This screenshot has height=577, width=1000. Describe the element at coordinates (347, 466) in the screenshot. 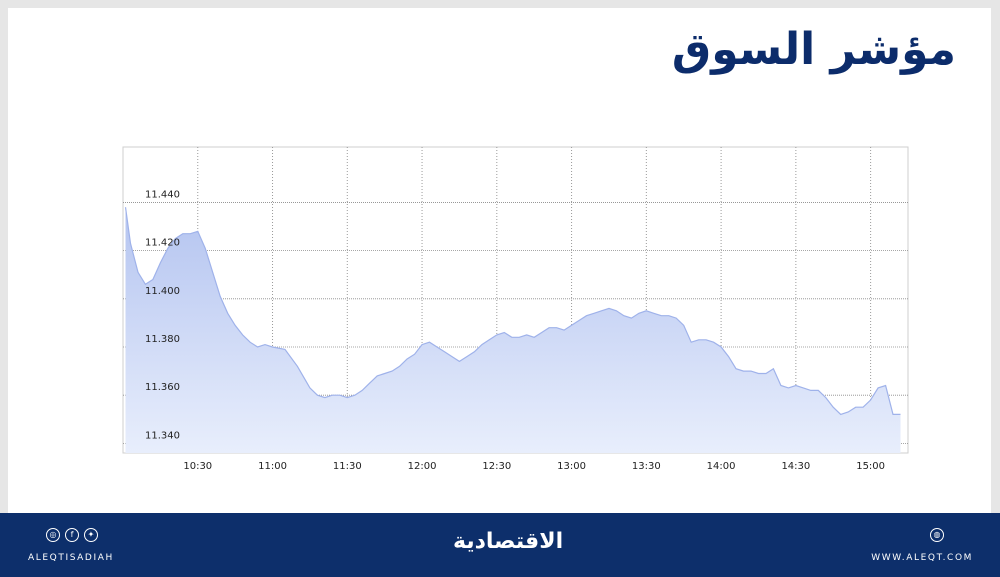

I see `x-tick-label-2: 11:30` at that location.